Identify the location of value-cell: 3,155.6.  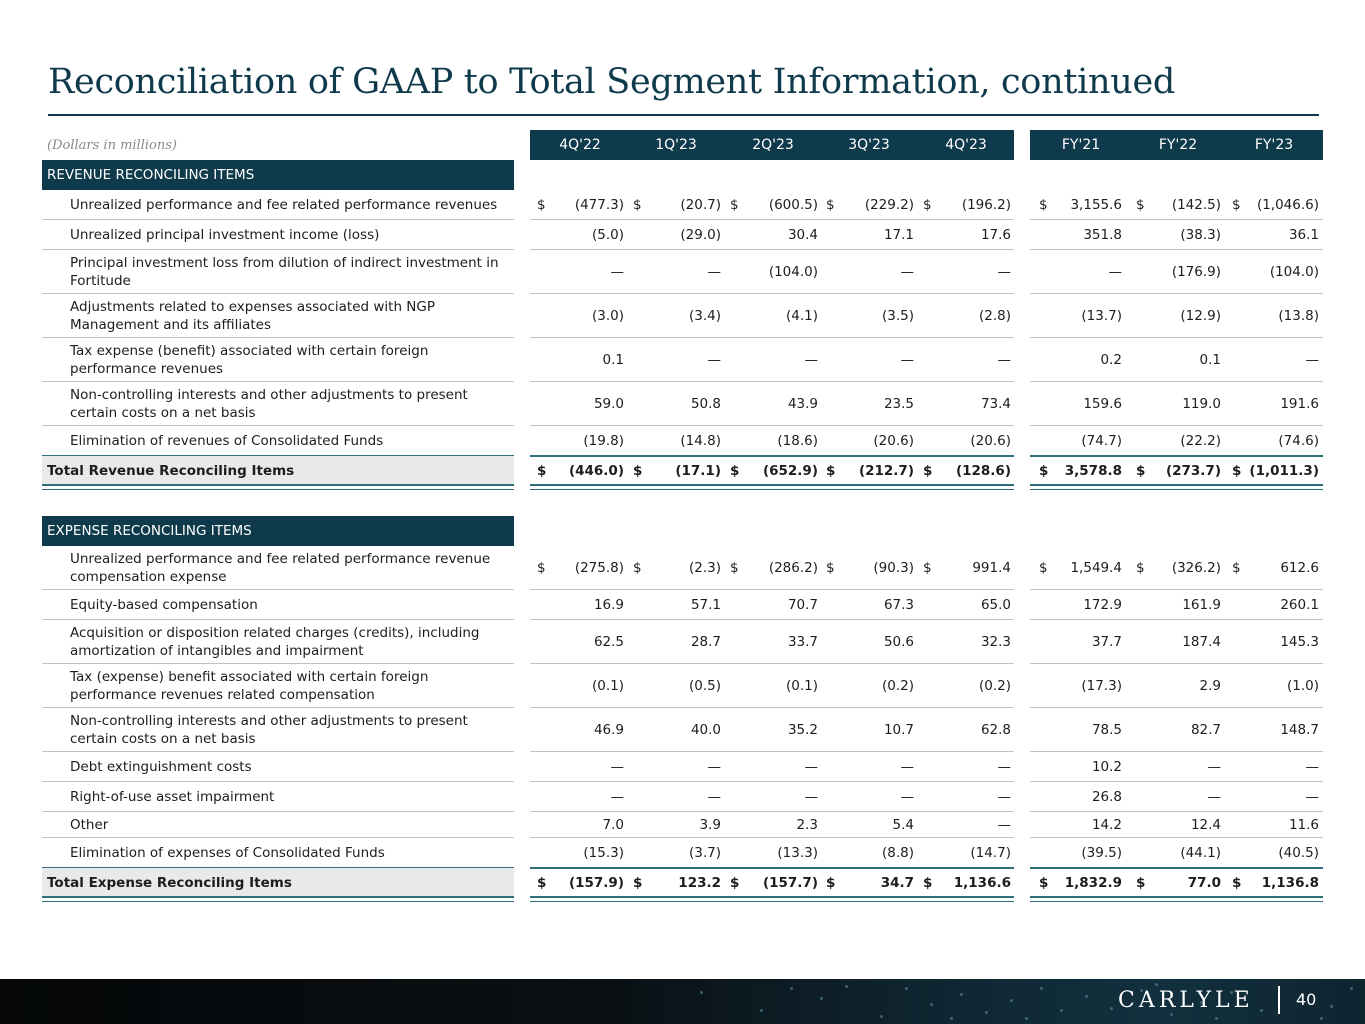
(1096, 205).